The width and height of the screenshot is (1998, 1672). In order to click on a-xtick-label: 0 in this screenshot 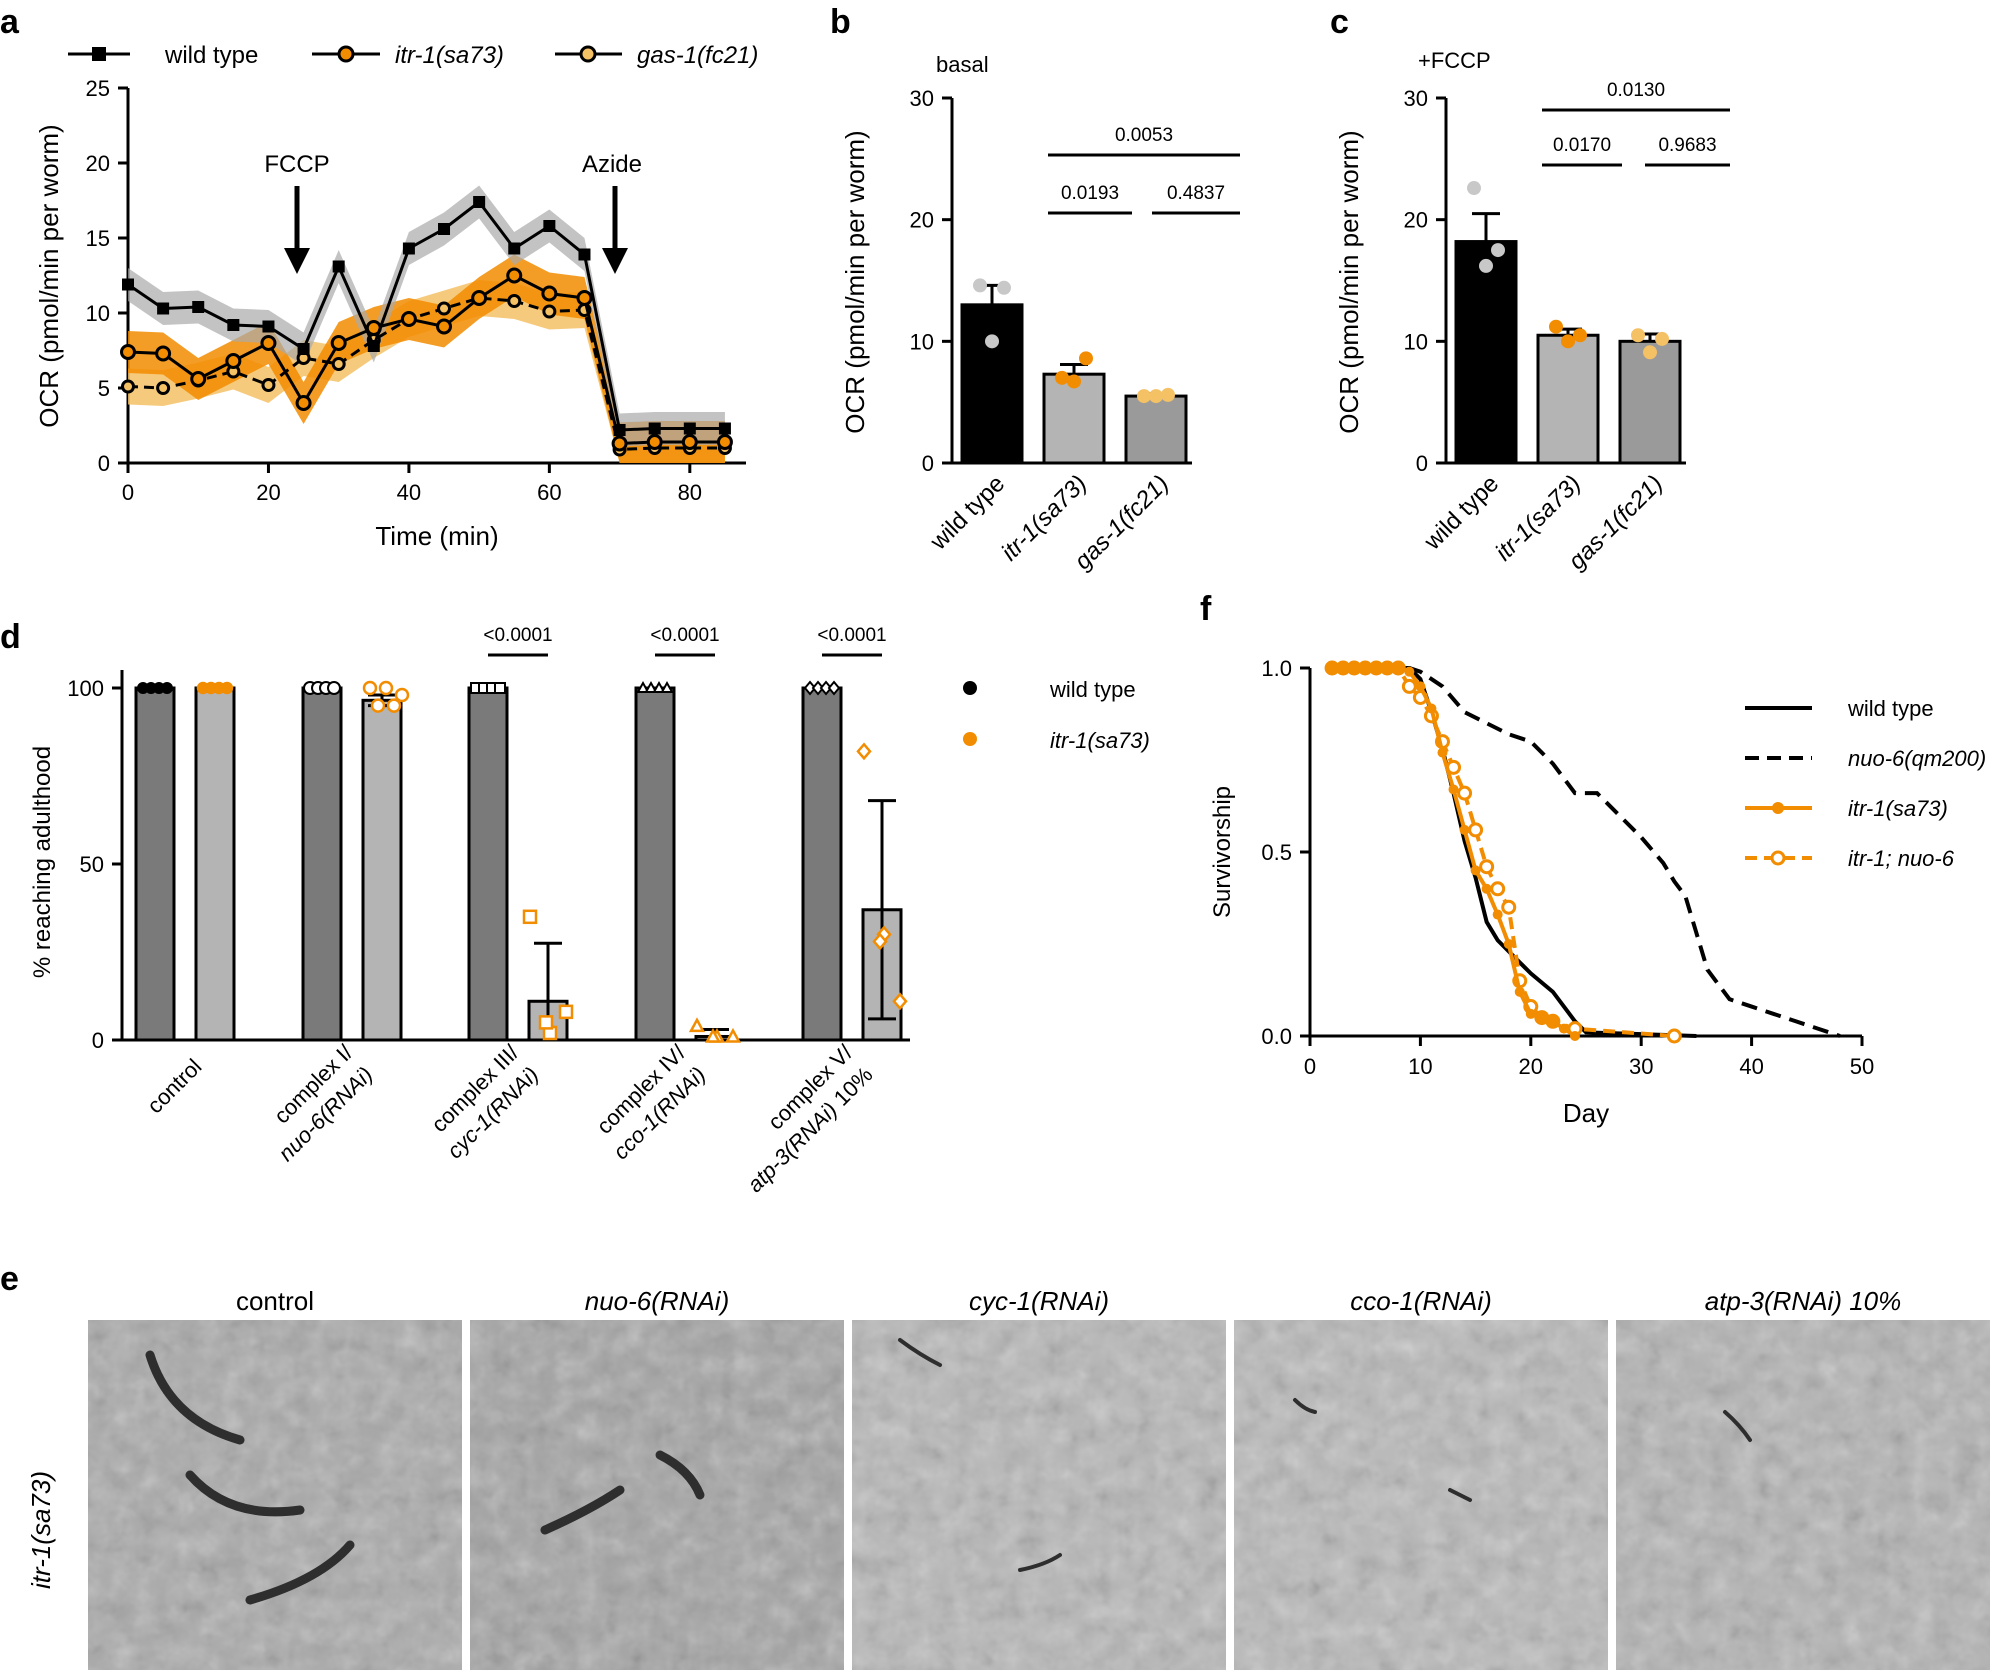, I will do `click(128, 492)`.